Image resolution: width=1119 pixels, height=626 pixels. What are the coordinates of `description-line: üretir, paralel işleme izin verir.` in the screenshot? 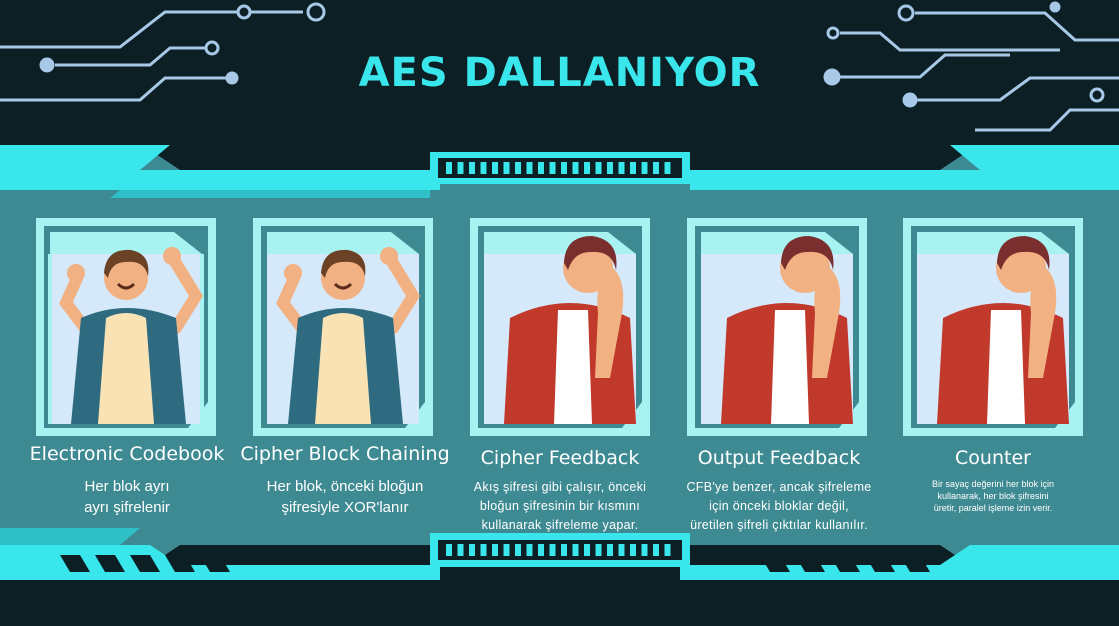 It's located at (993, 508).